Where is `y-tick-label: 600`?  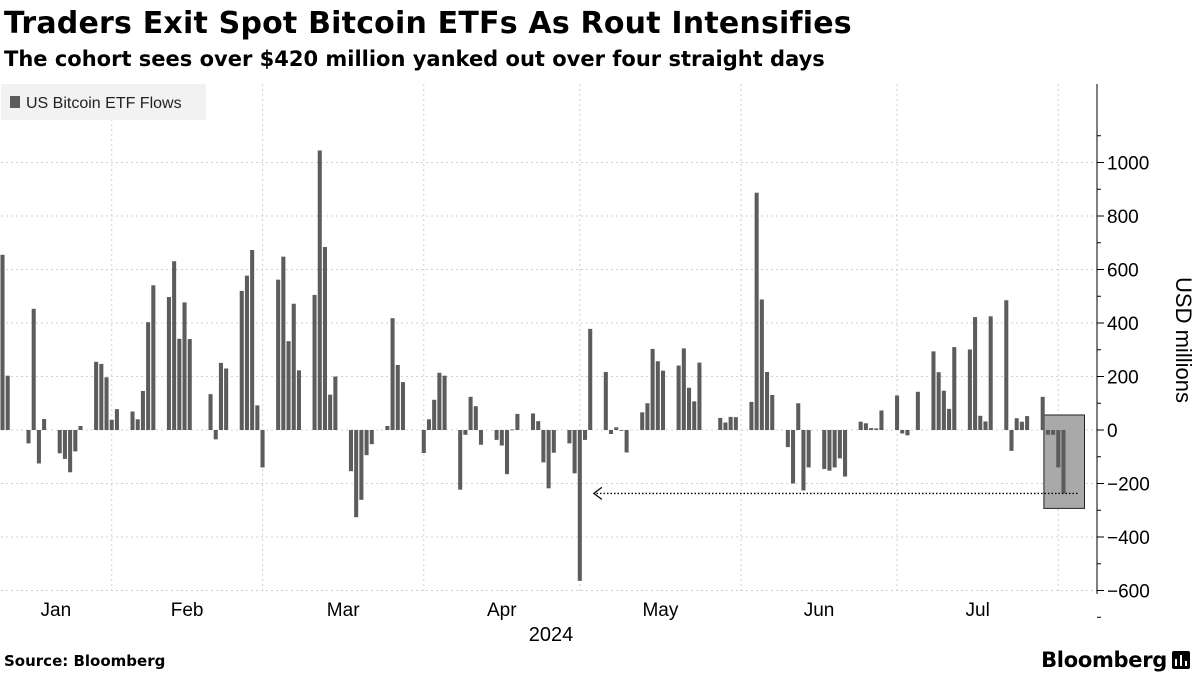 y-tick-label: 600 is located at coordinates (1123, 271).